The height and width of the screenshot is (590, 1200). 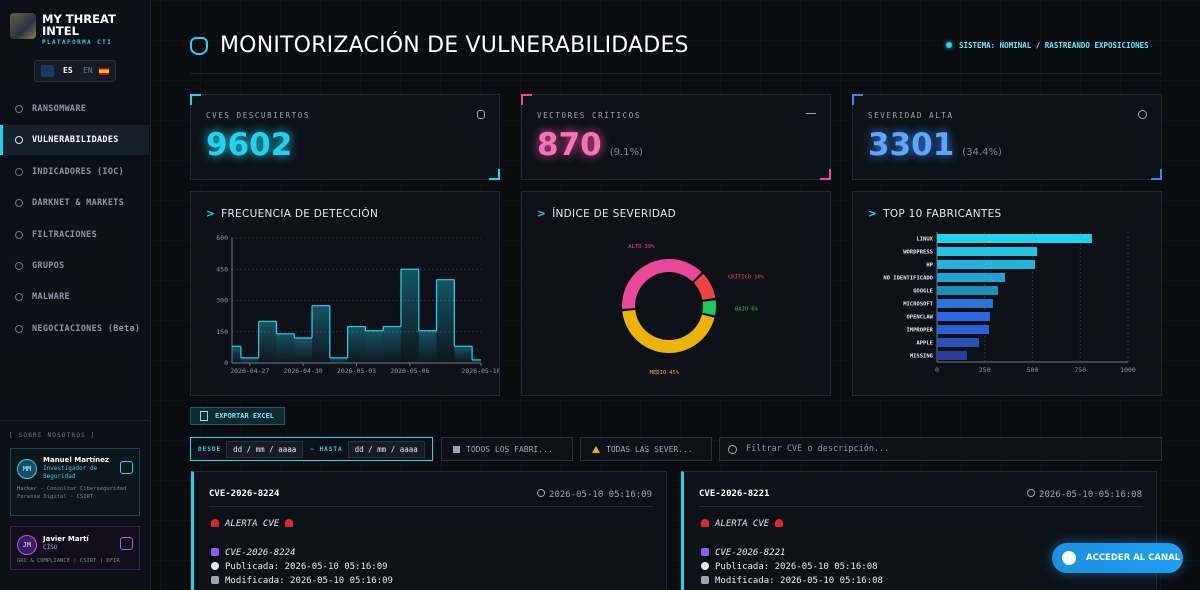 What do you see at coordinates (48, 266) in the screenshot?
I see `nav-label: GRUPOS` at bounding box center [48, 266].